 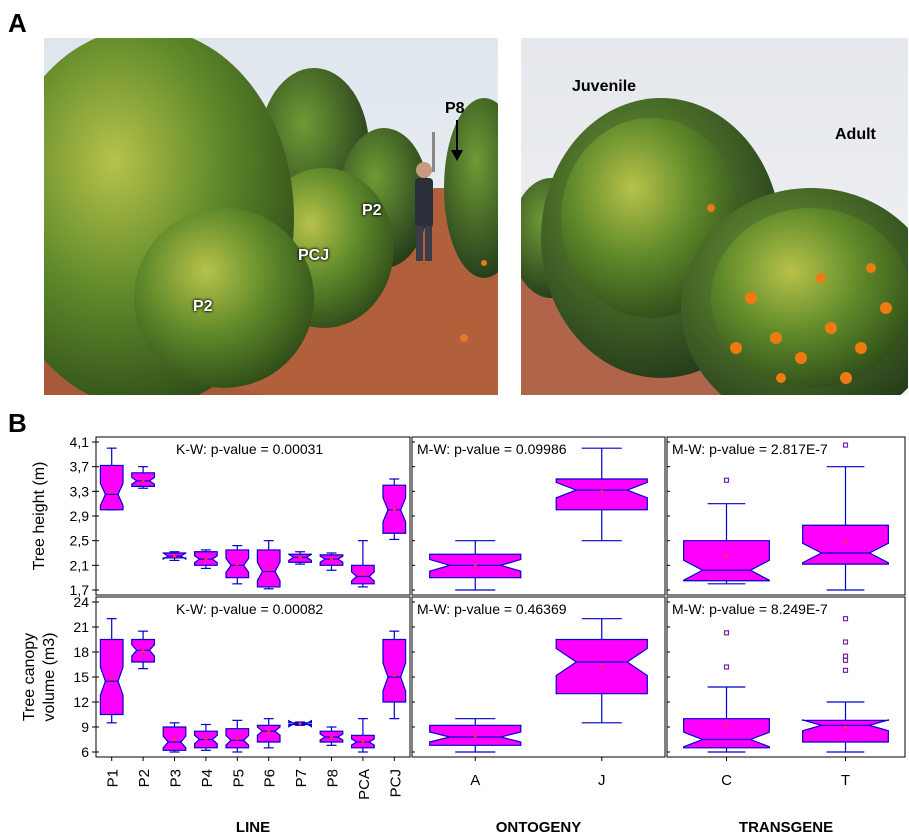 What do you see at coordinates (203, 306) in the screenshot?
I see `label-p2-near: P2` at bounding box center [203, 306].